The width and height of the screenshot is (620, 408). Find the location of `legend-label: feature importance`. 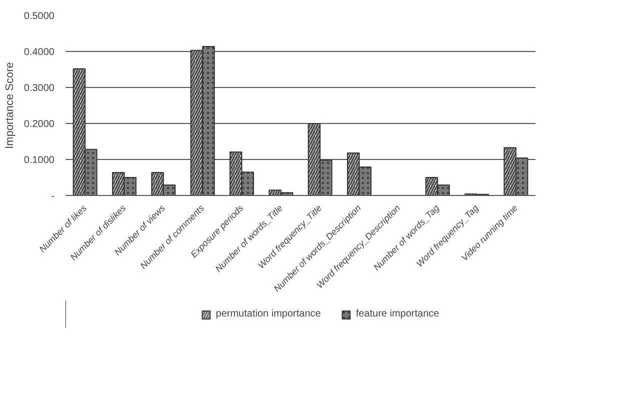

legend-label: feature importance is located at coordinates (398, 314).